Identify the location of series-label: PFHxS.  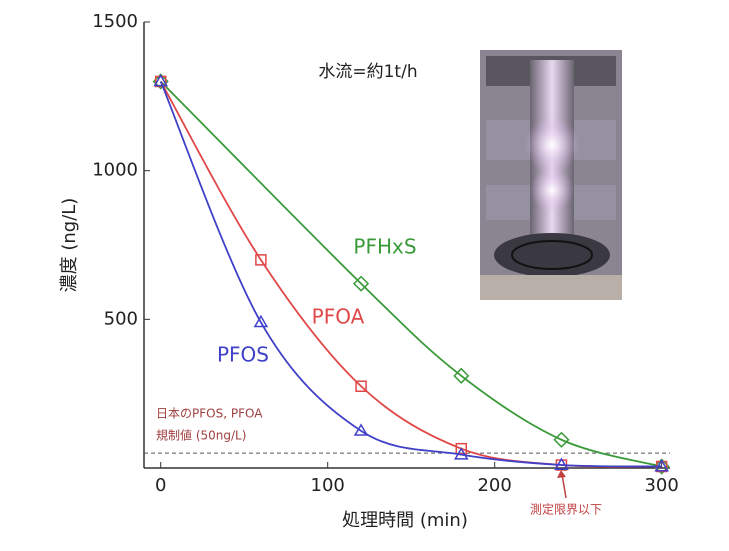
(384, 247).